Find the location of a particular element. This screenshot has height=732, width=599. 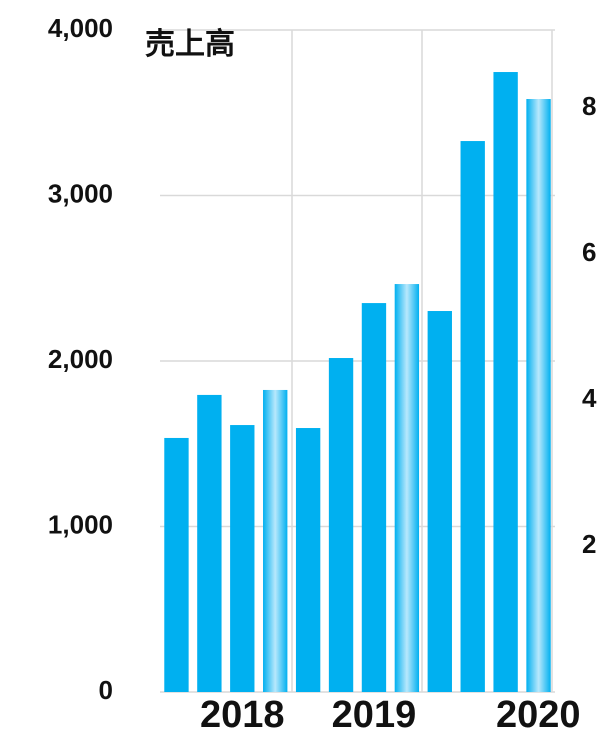

y-tick-label: 4,000 is located at coordinates (80, 28).